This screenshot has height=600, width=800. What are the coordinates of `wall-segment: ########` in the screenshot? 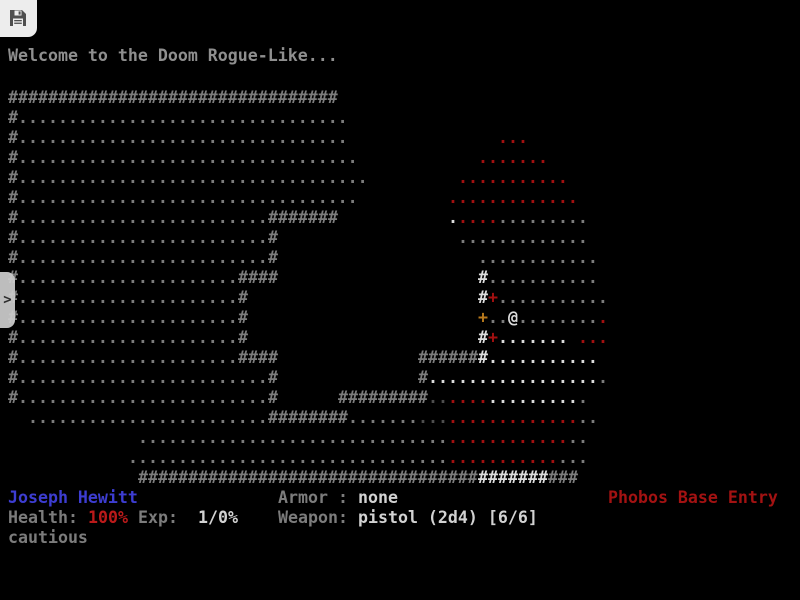 It's located at (308, 417).